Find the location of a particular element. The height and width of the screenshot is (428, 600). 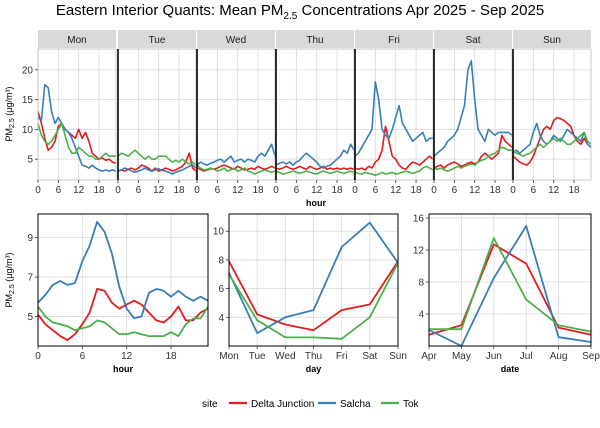

facet-strip-label: Sat is located at coordinates (472, 40).